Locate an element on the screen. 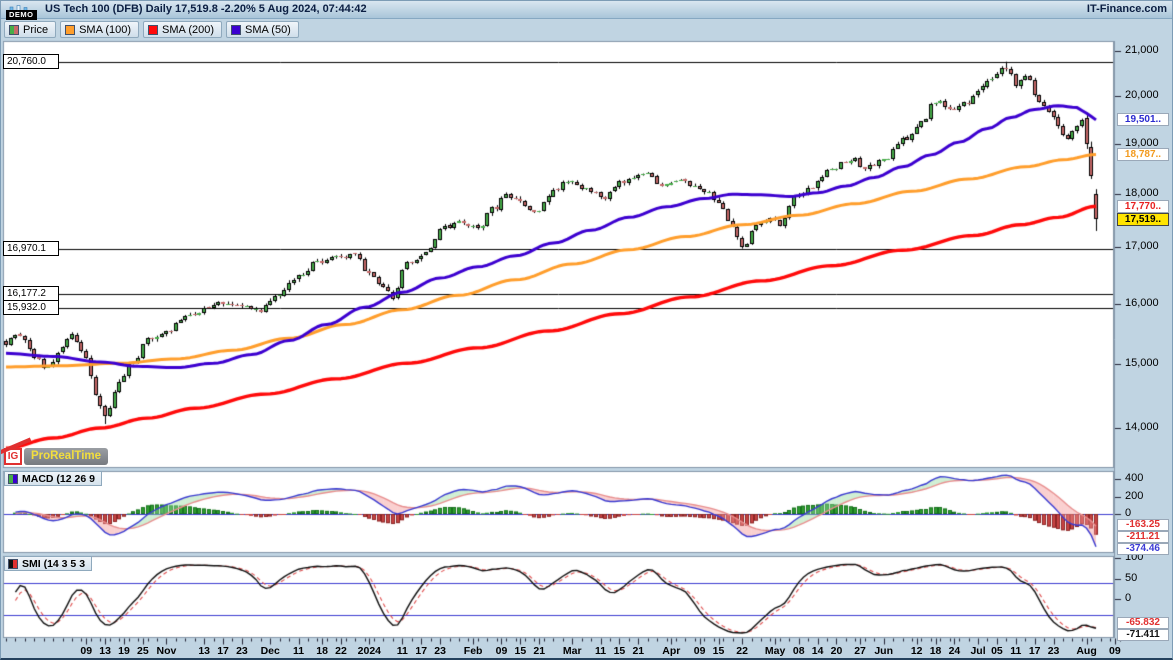  sma200-icon is located at coordinates (153, 29).